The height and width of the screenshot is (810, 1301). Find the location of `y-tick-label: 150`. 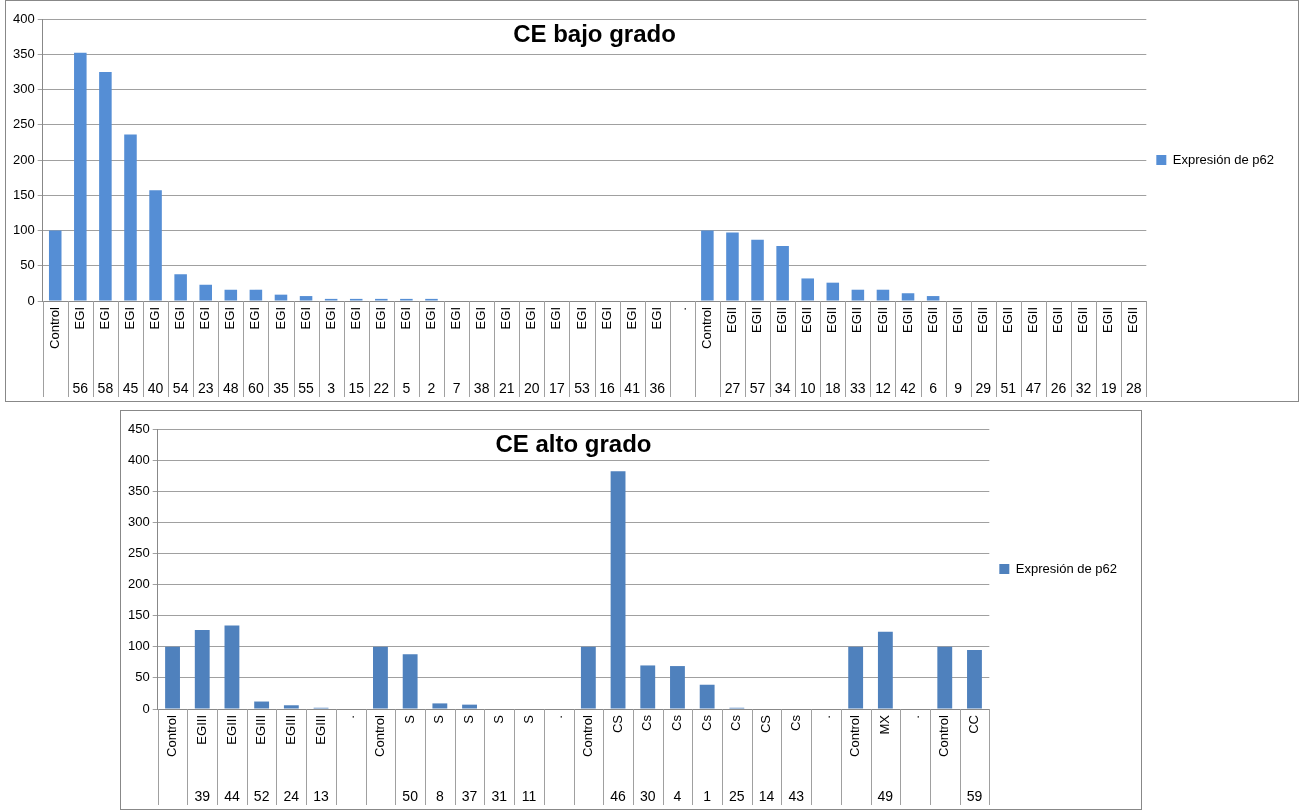

y-tick-label: 150 is located at coordinates (138, 615).